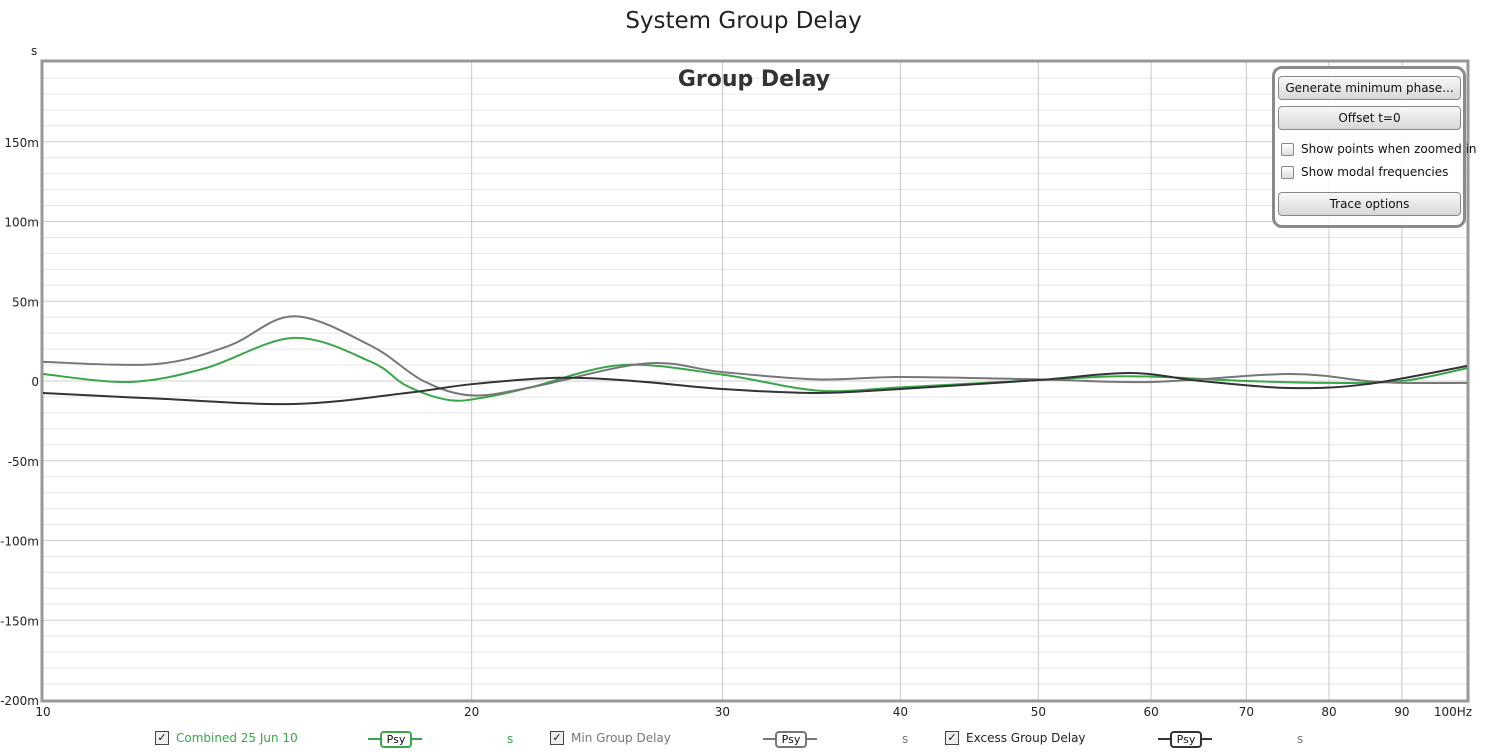  I want to click on y-tick-label: -150m, so click(19, 621).